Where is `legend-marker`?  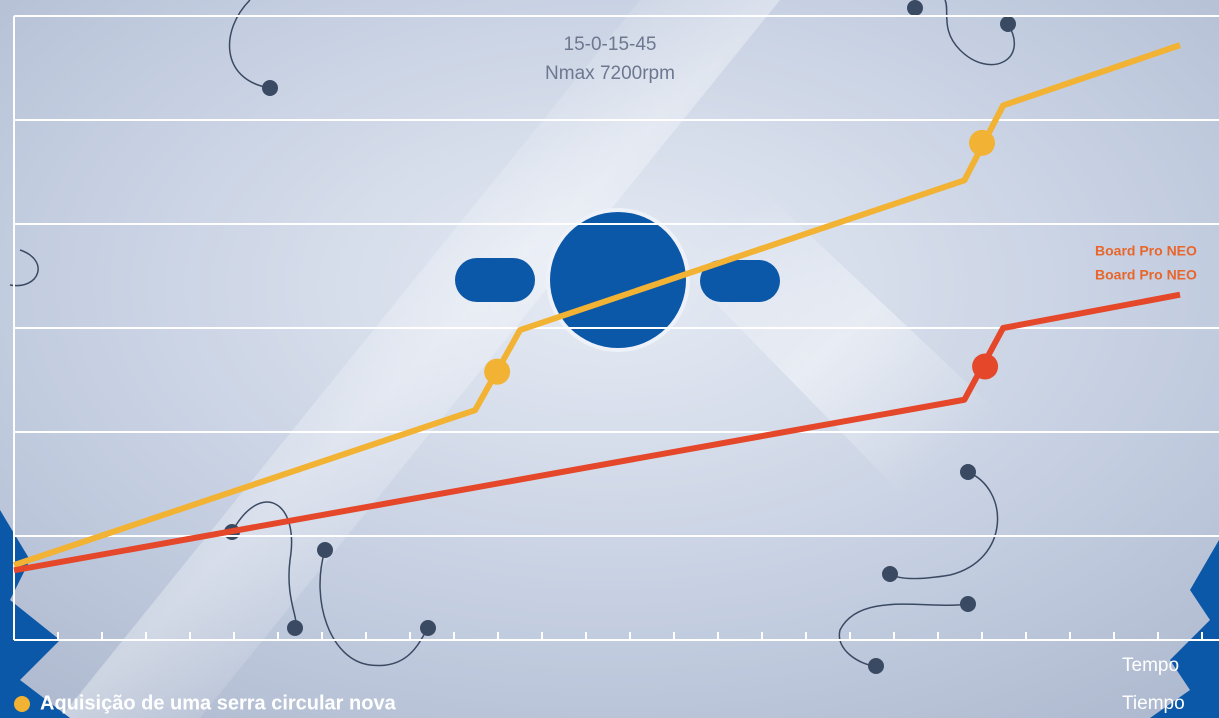
legend-marker is located at coordinates (22, 704).